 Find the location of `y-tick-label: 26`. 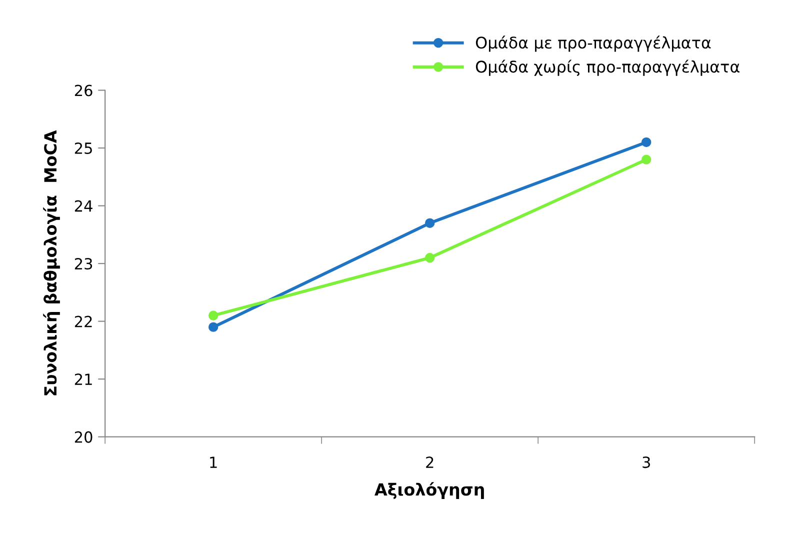

y-tick-label: 26 is located at coordinates (83, 90).